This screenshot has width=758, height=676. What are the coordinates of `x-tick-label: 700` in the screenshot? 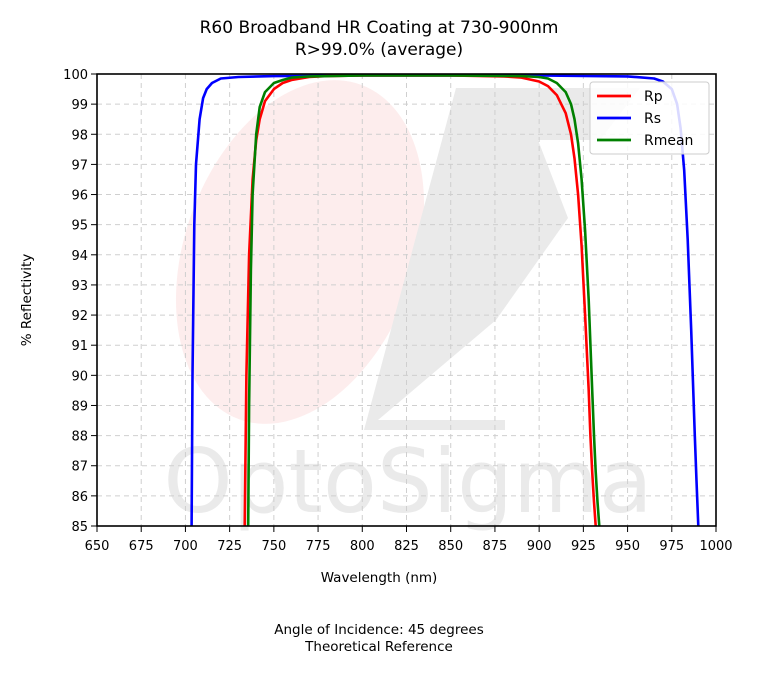 It's located at (185, 546).